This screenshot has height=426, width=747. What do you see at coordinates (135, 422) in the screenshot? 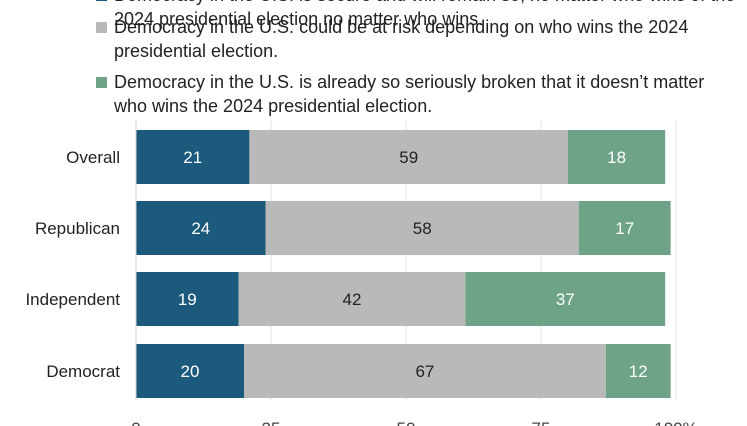
I see `x-tick-label: 0` at bounding box center [135, 422].